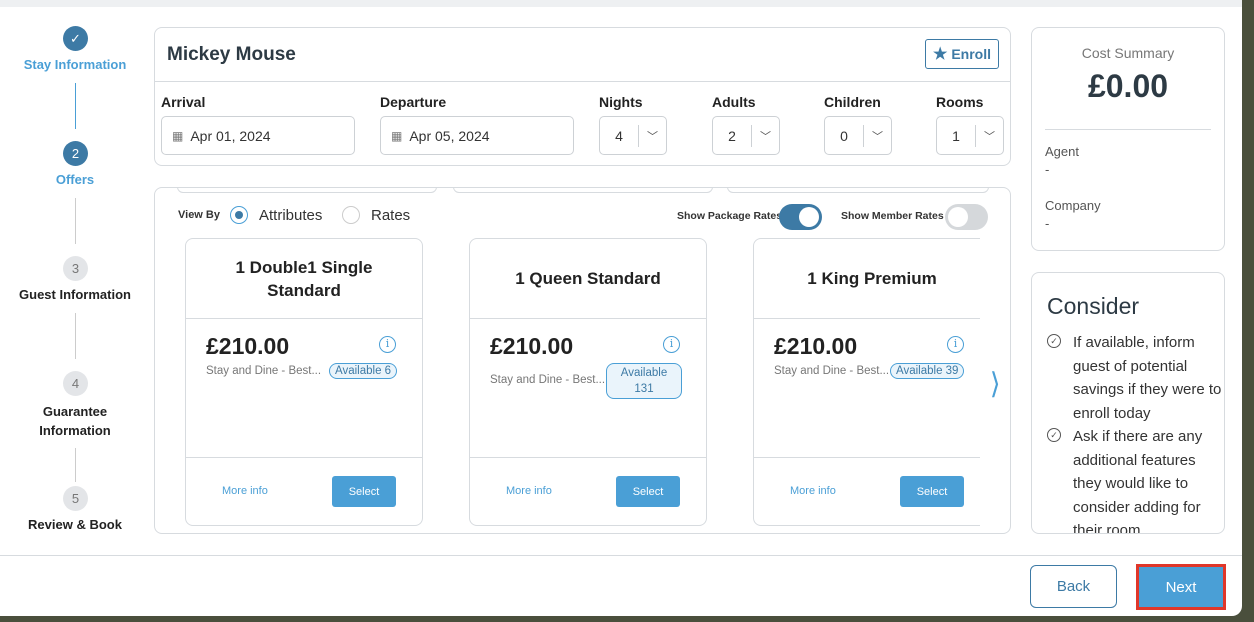  What do you see at coordinates (927, 371) in the screenshot?
I see `availability-badge: Available 39` at bounding box center [927, 371].